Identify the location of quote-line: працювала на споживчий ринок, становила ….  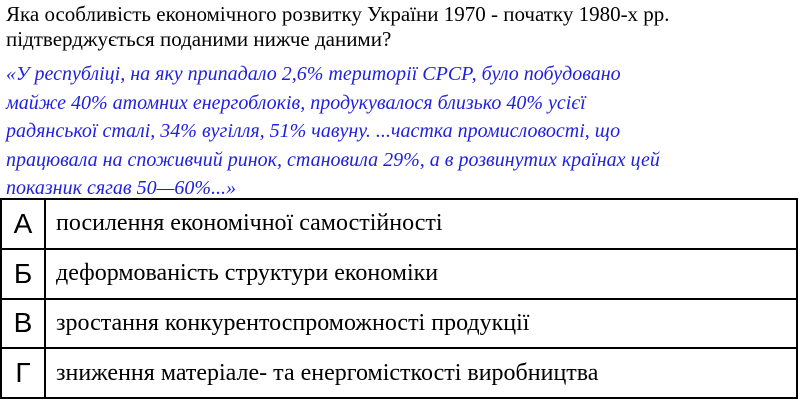
(333, 159).